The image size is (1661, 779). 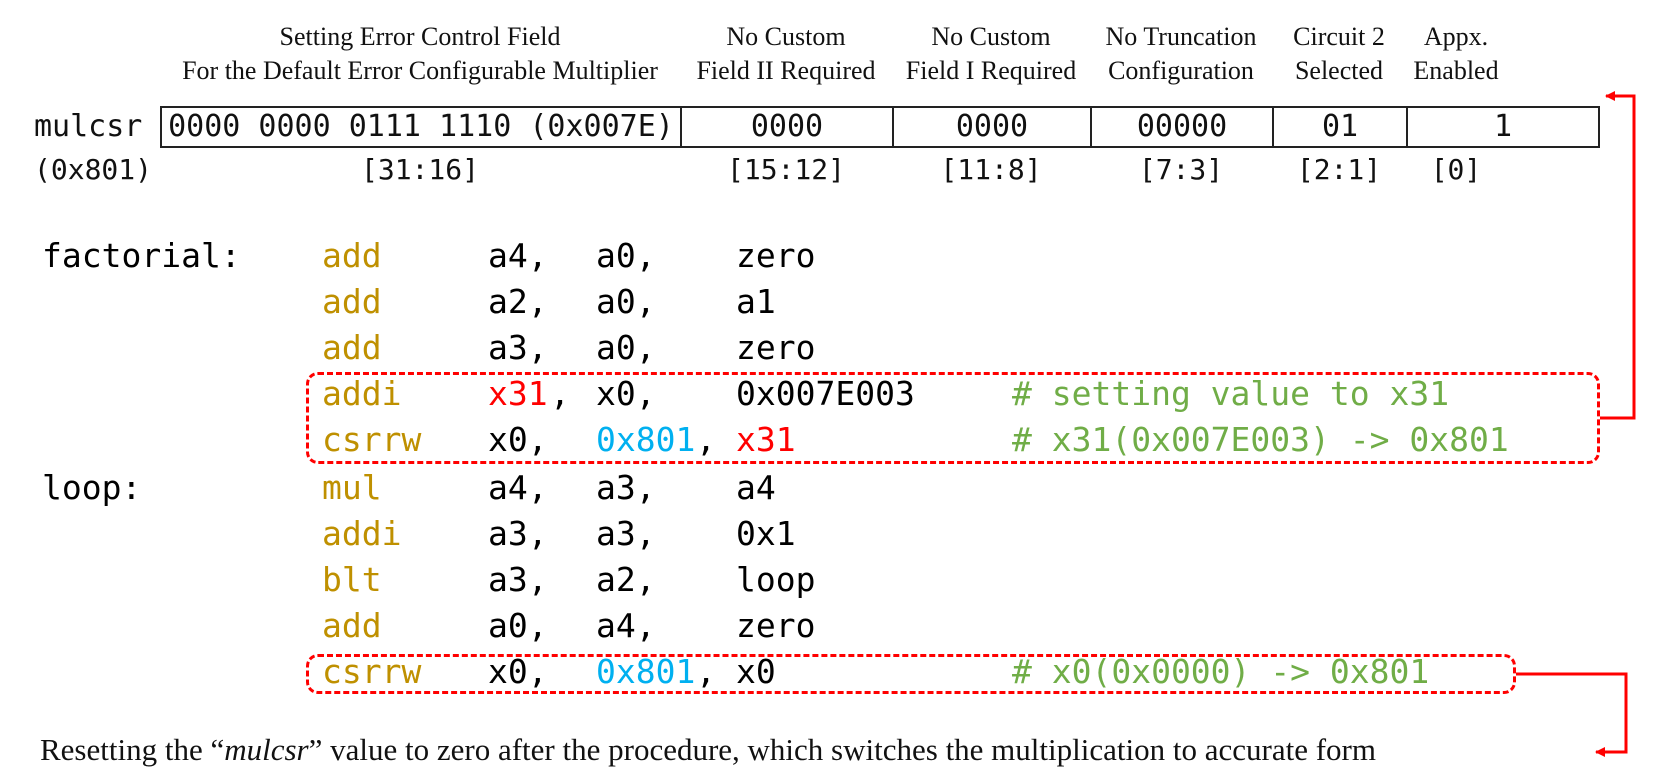 What do you see at coordinates (1340, 126) in the screenshot?
I see `field-value-2-1: 01` at bounding box center [1340, 126].